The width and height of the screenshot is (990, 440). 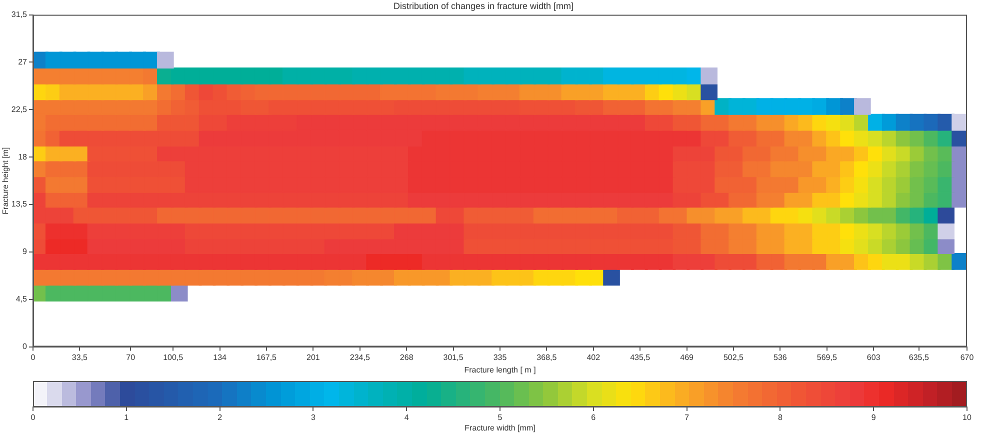 What do you see at coordinates (23, 61) in the screenshot?
I see `y-tick-label: 27` at bounding box center [23, 61].